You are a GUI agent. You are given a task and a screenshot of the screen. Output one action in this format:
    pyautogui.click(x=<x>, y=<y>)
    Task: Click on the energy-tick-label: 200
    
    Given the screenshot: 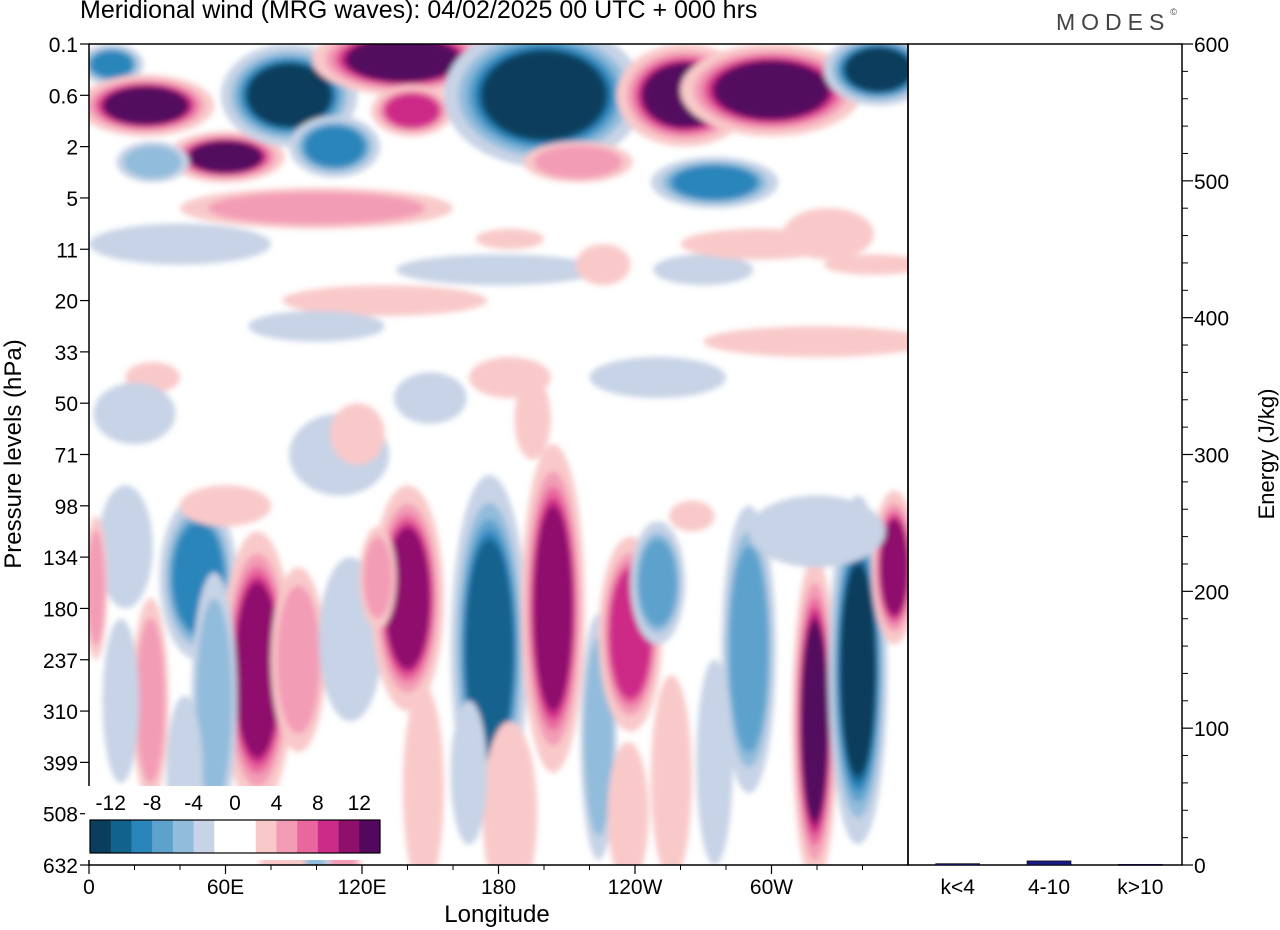 What is the action you would take?
    pyautogui.click(x=1211, y=592)
    